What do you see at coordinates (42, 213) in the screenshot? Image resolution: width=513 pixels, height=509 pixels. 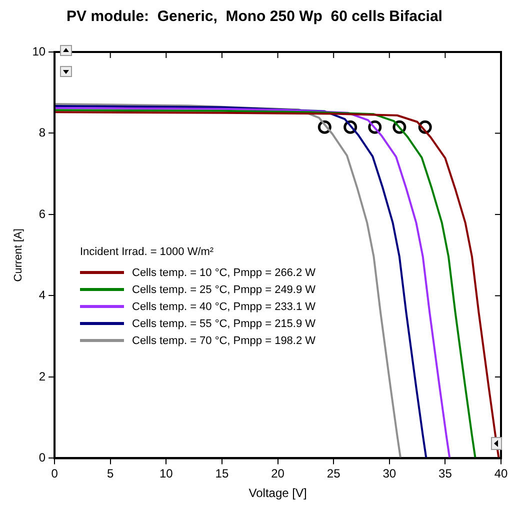 I see `y-tick-label: 6` at bounding box center [42, 213].